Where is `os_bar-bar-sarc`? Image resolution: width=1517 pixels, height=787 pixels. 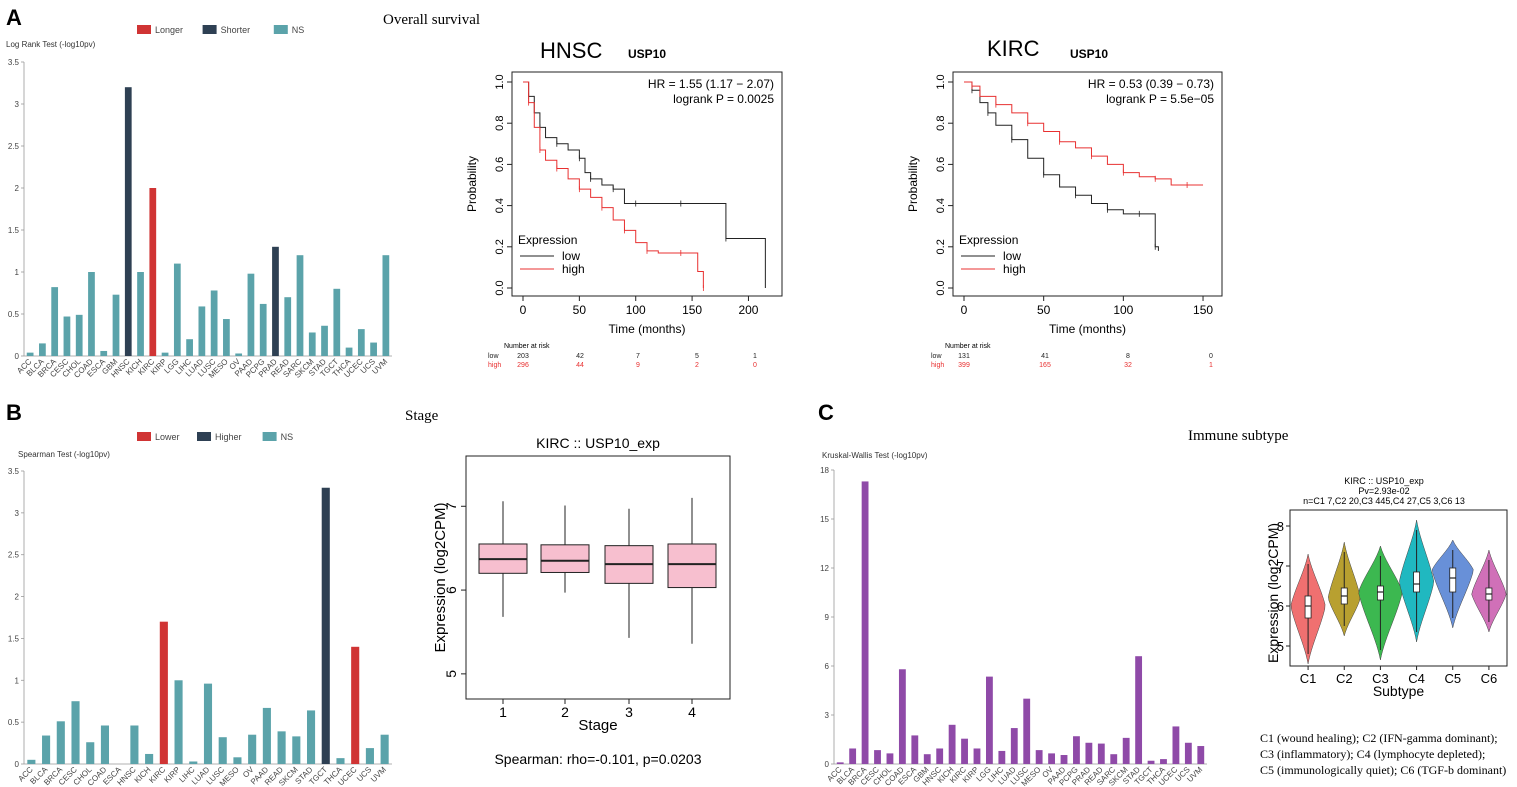
os_bar-bar-sarc is located at coordinates (300, 305).